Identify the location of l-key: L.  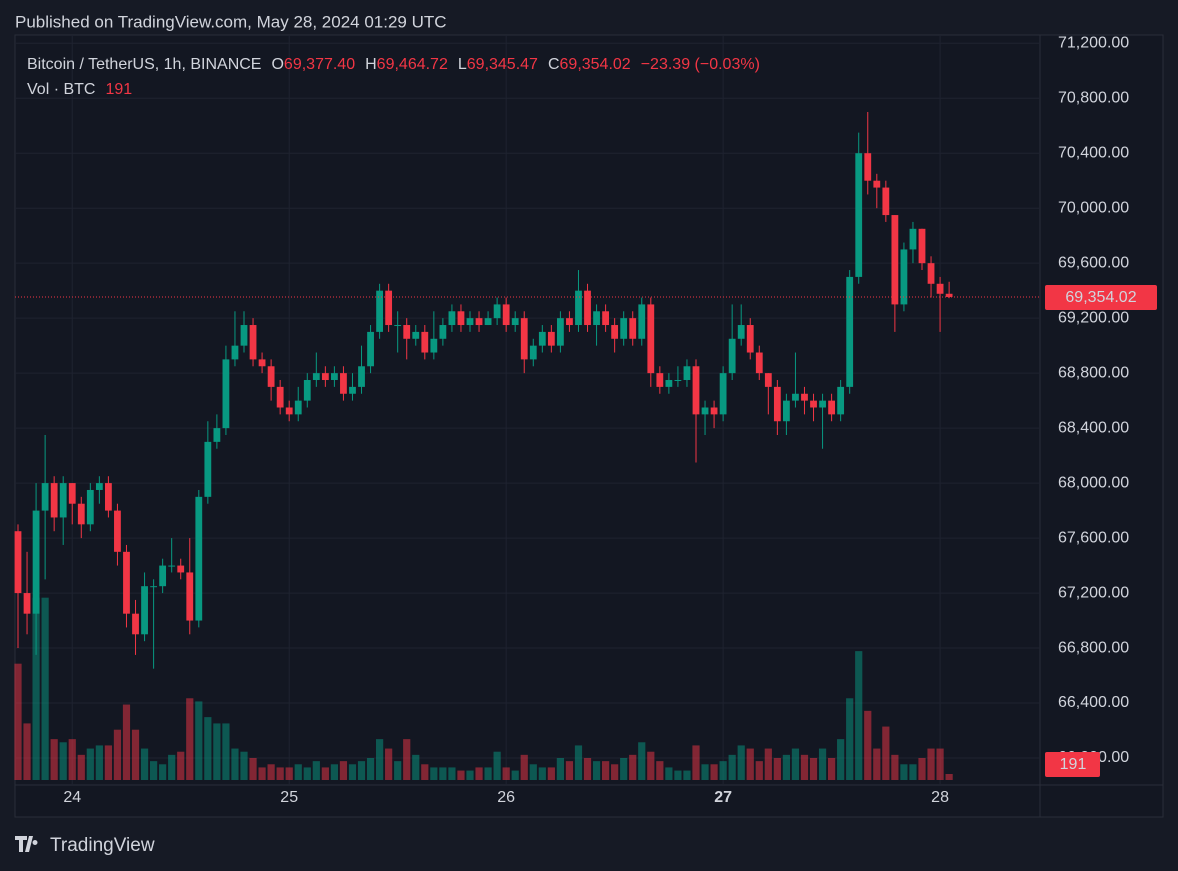
(462, 64).